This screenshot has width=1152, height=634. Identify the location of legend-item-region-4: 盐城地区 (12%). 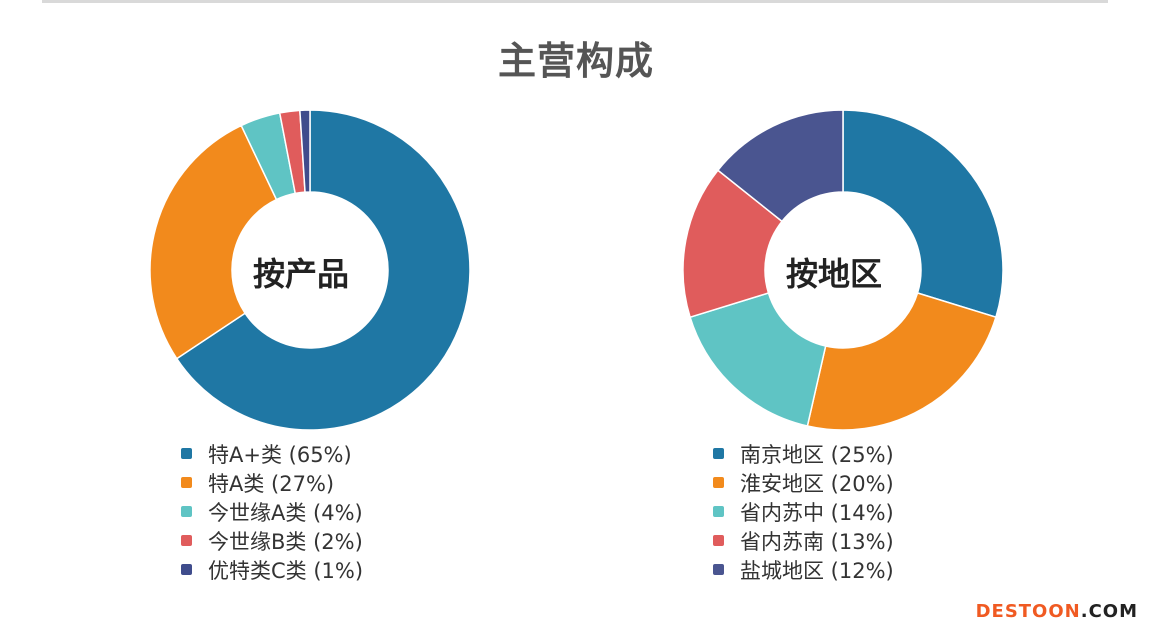
(803, 569).